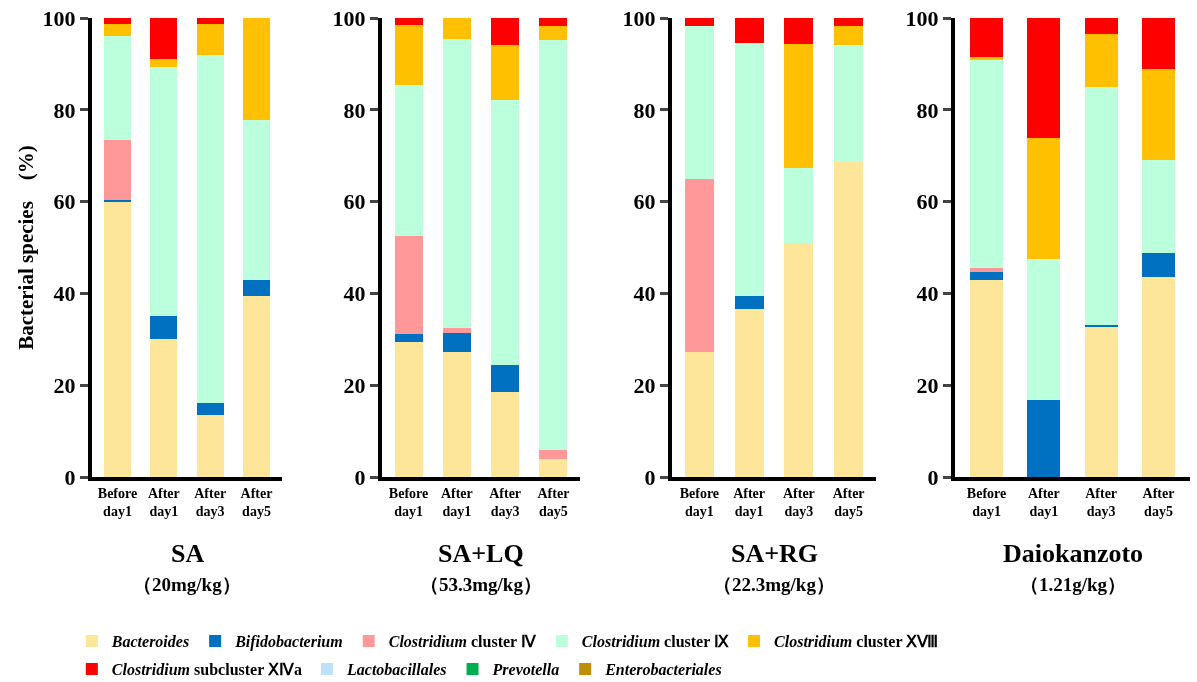  Describe the element at coordinates (553, 502) in the screenshot. I see `x-tick-label: After day5` at that location.